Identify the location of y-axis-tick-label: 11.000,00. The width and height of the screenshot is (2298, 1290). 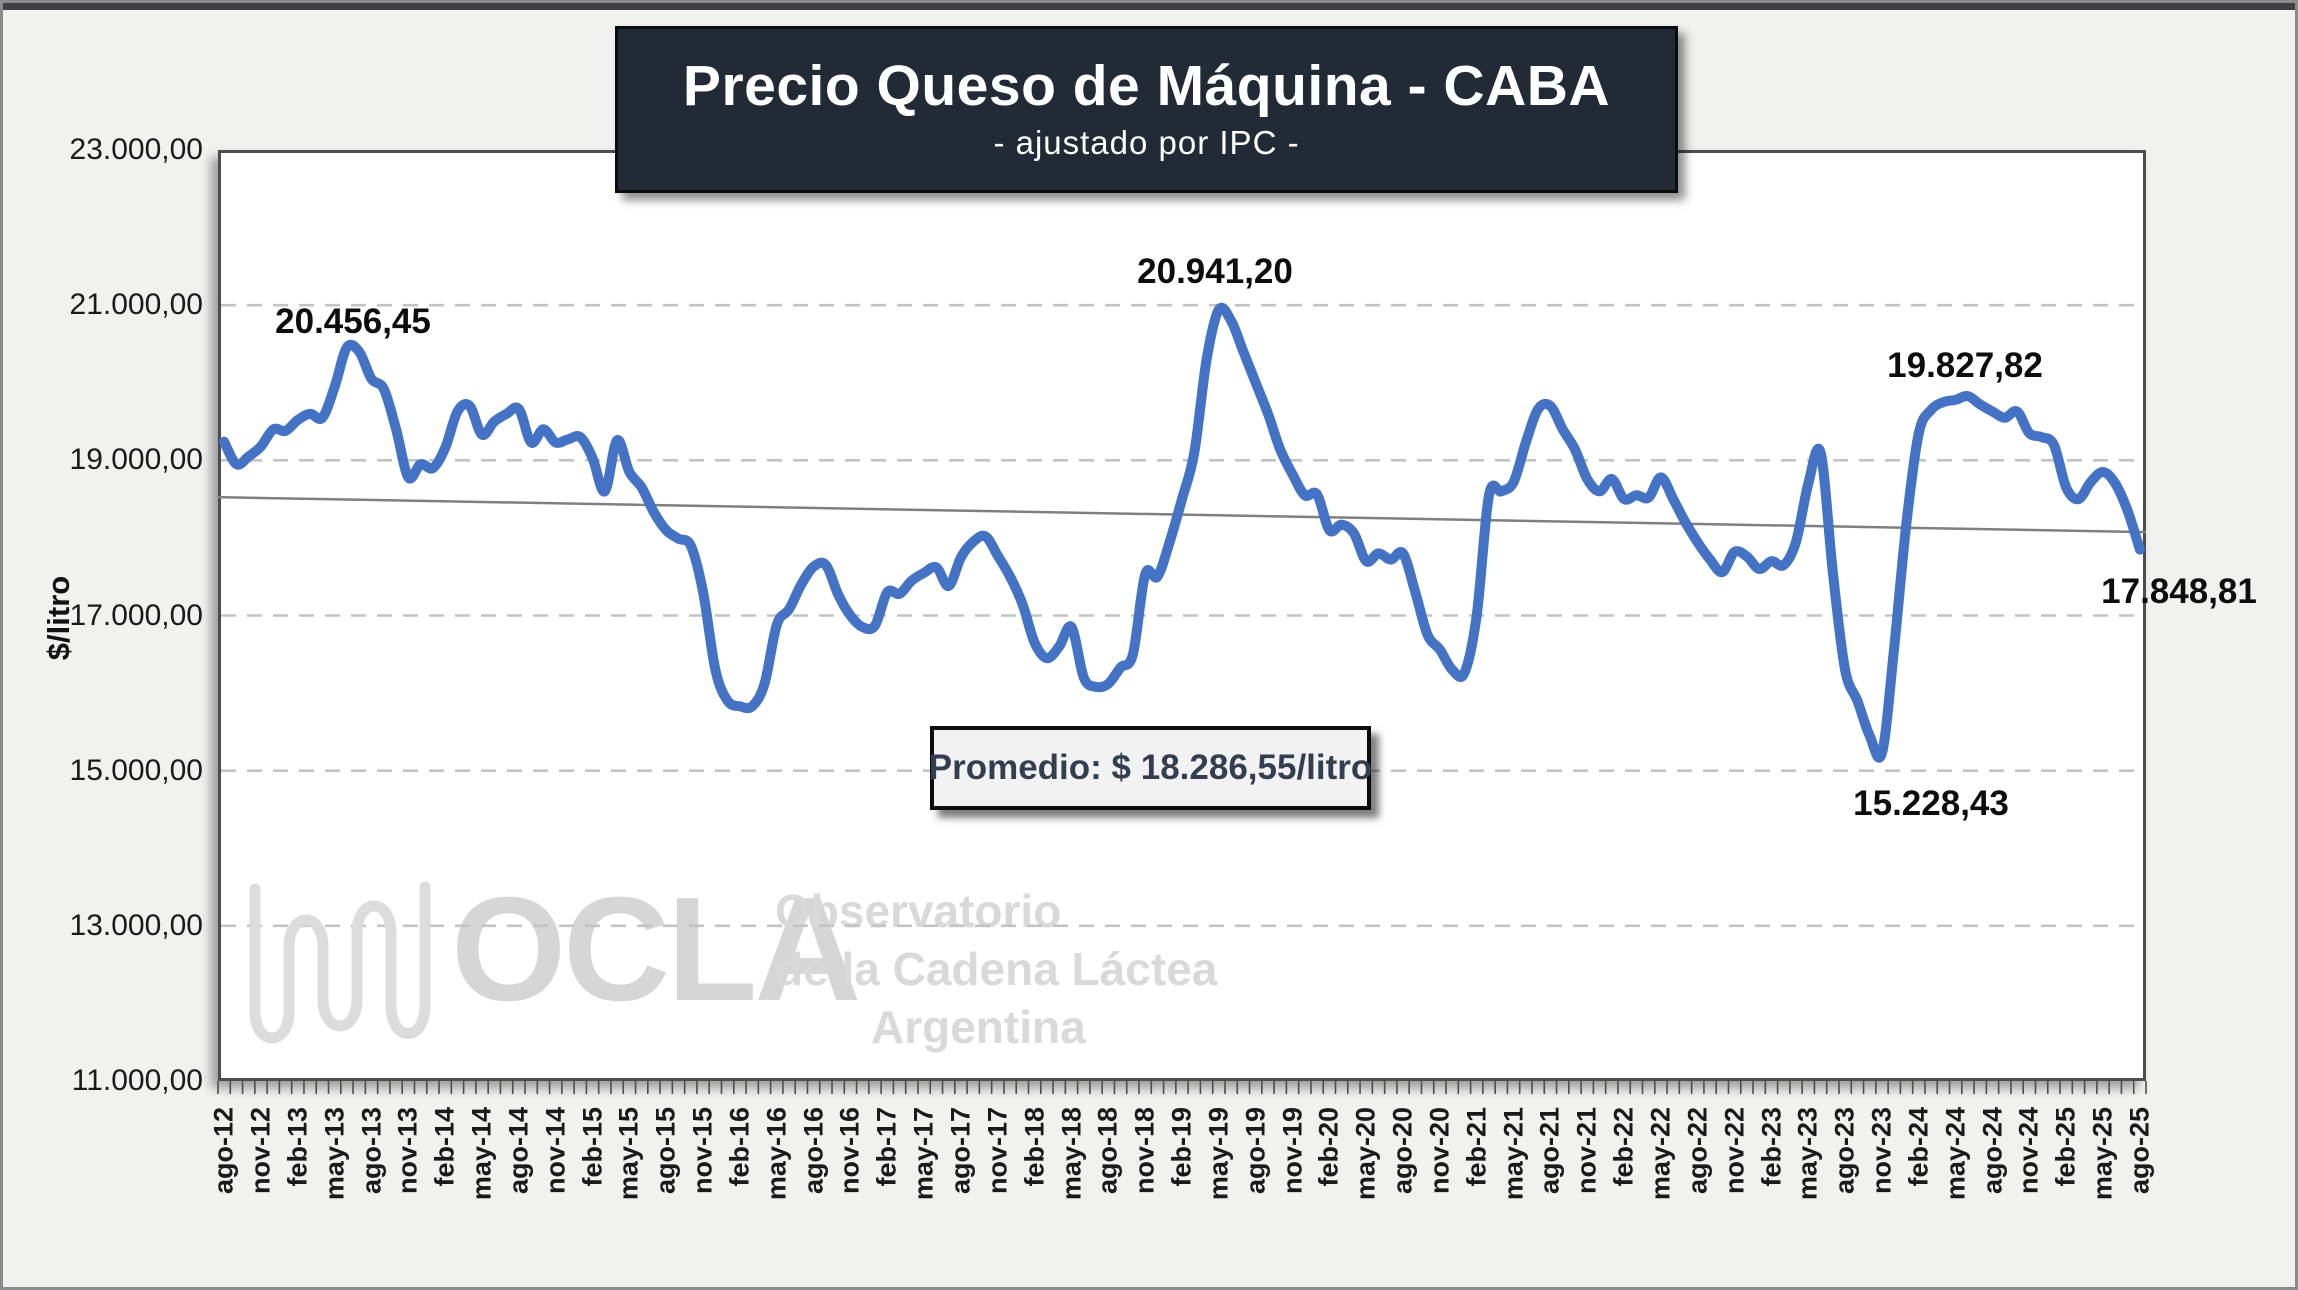
(137, 1080).